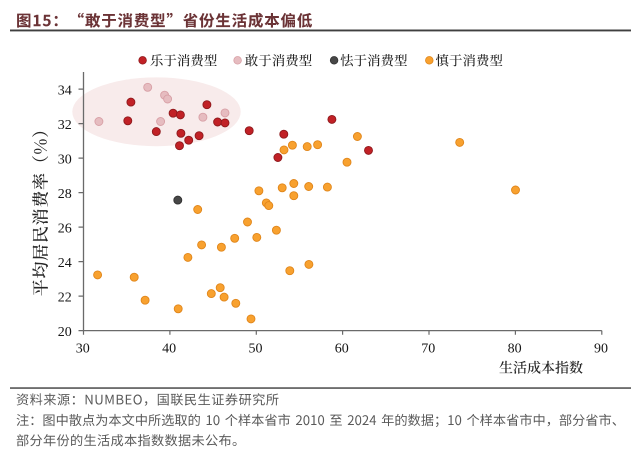 The height and width of the screenshot is (467, 641). Describe the element at coordinates (65, 125) in the screenshot. I see `svg-text: 32` at that location.